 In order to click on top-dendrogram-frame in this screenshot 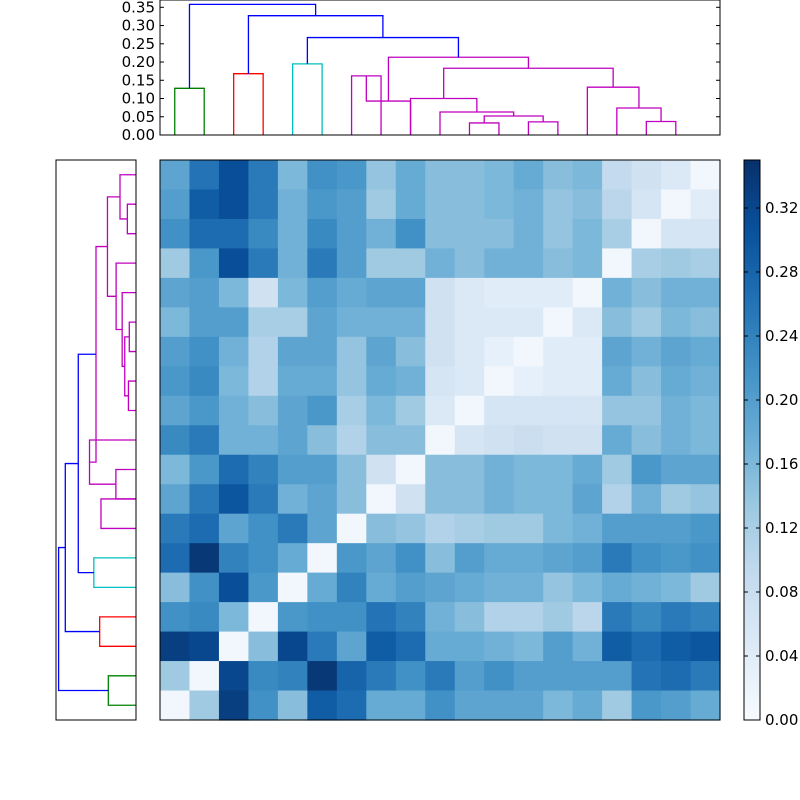, I will do `click(440, 68)`.